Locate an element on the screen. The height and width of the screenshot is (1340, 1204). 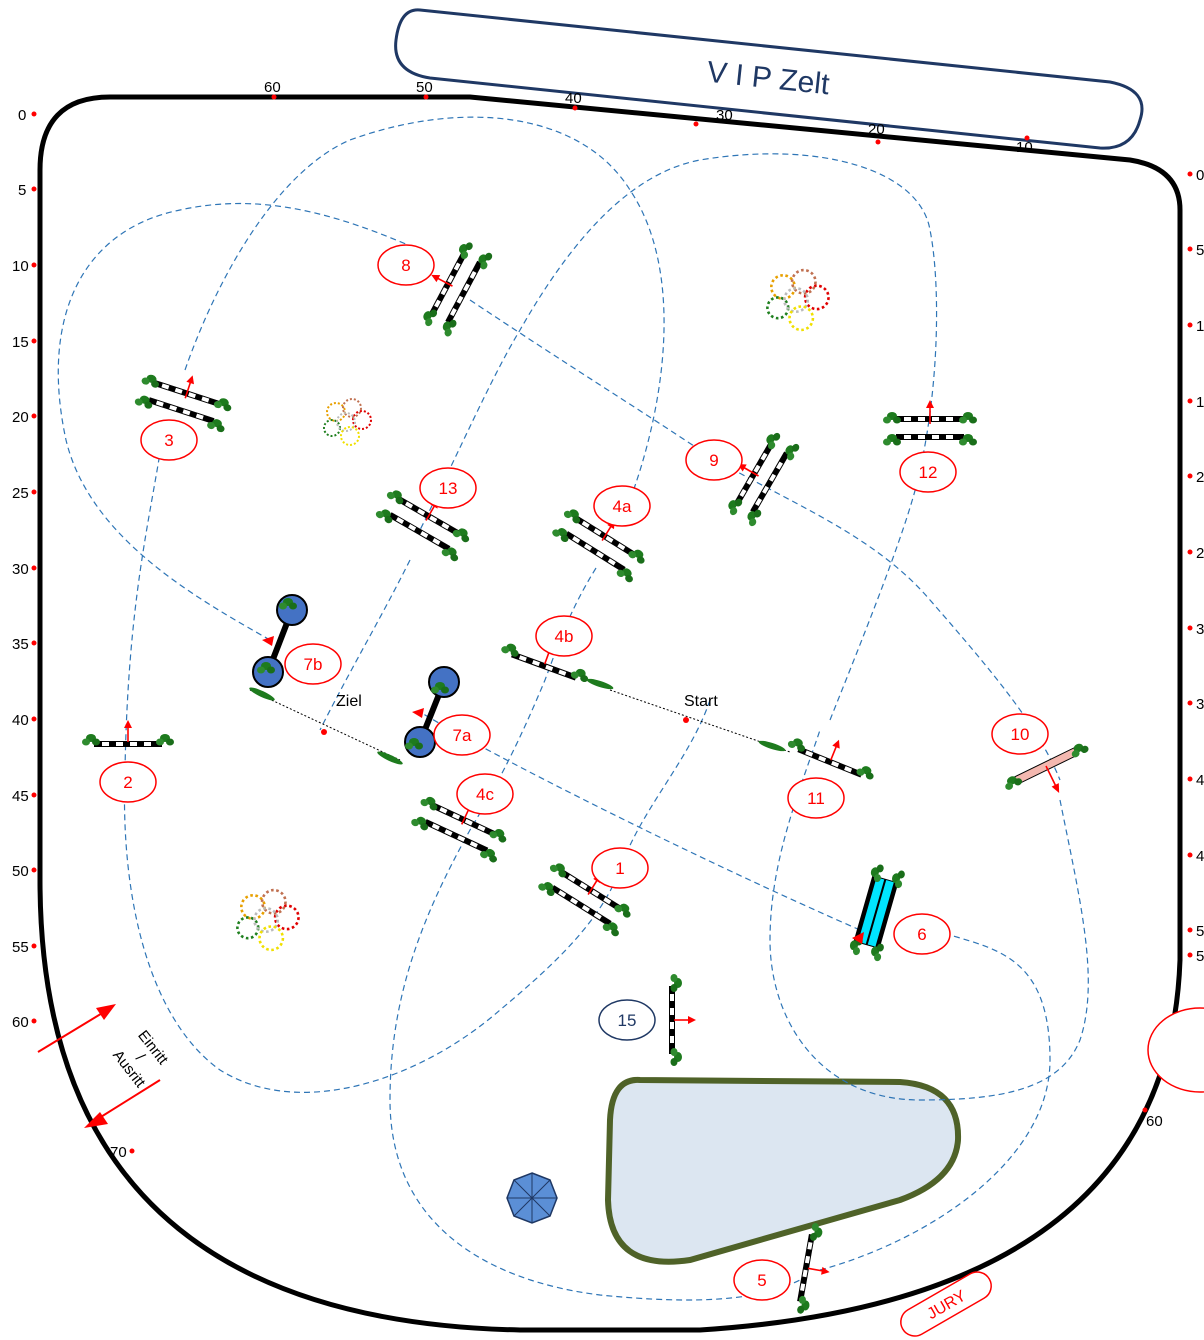
svg-text: 2 is located at coordinates (127, 782).